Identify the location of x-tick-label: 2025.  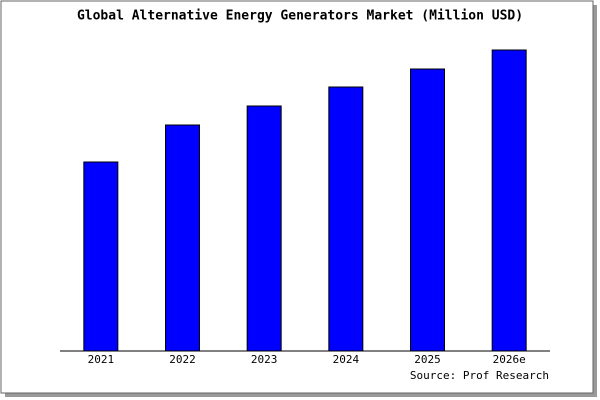
(427, 359).